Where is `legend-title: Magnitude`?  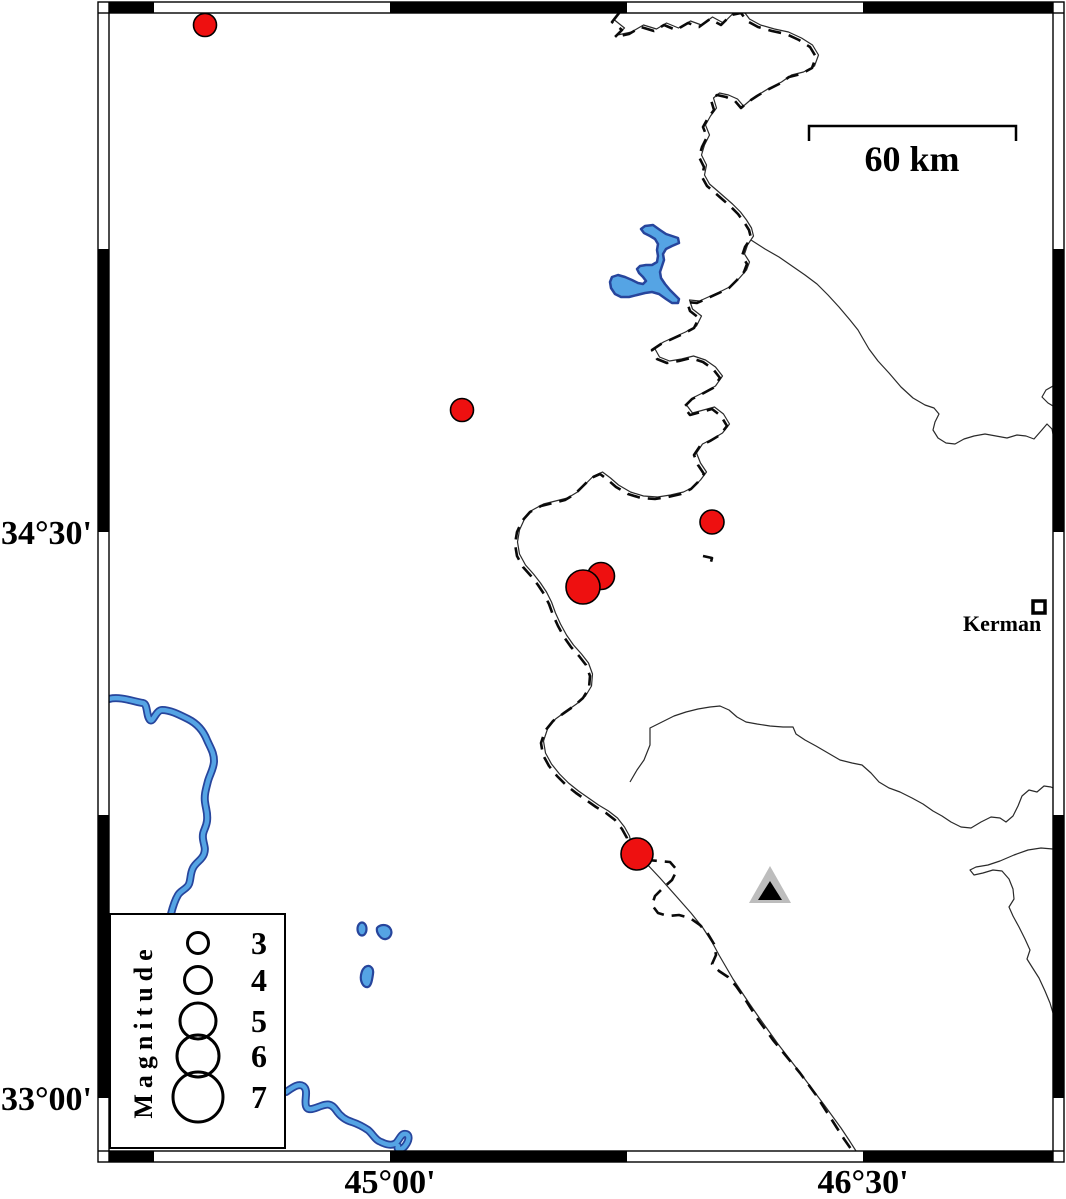 legend-title: Magnitude is located at coordinates (143, 1030).